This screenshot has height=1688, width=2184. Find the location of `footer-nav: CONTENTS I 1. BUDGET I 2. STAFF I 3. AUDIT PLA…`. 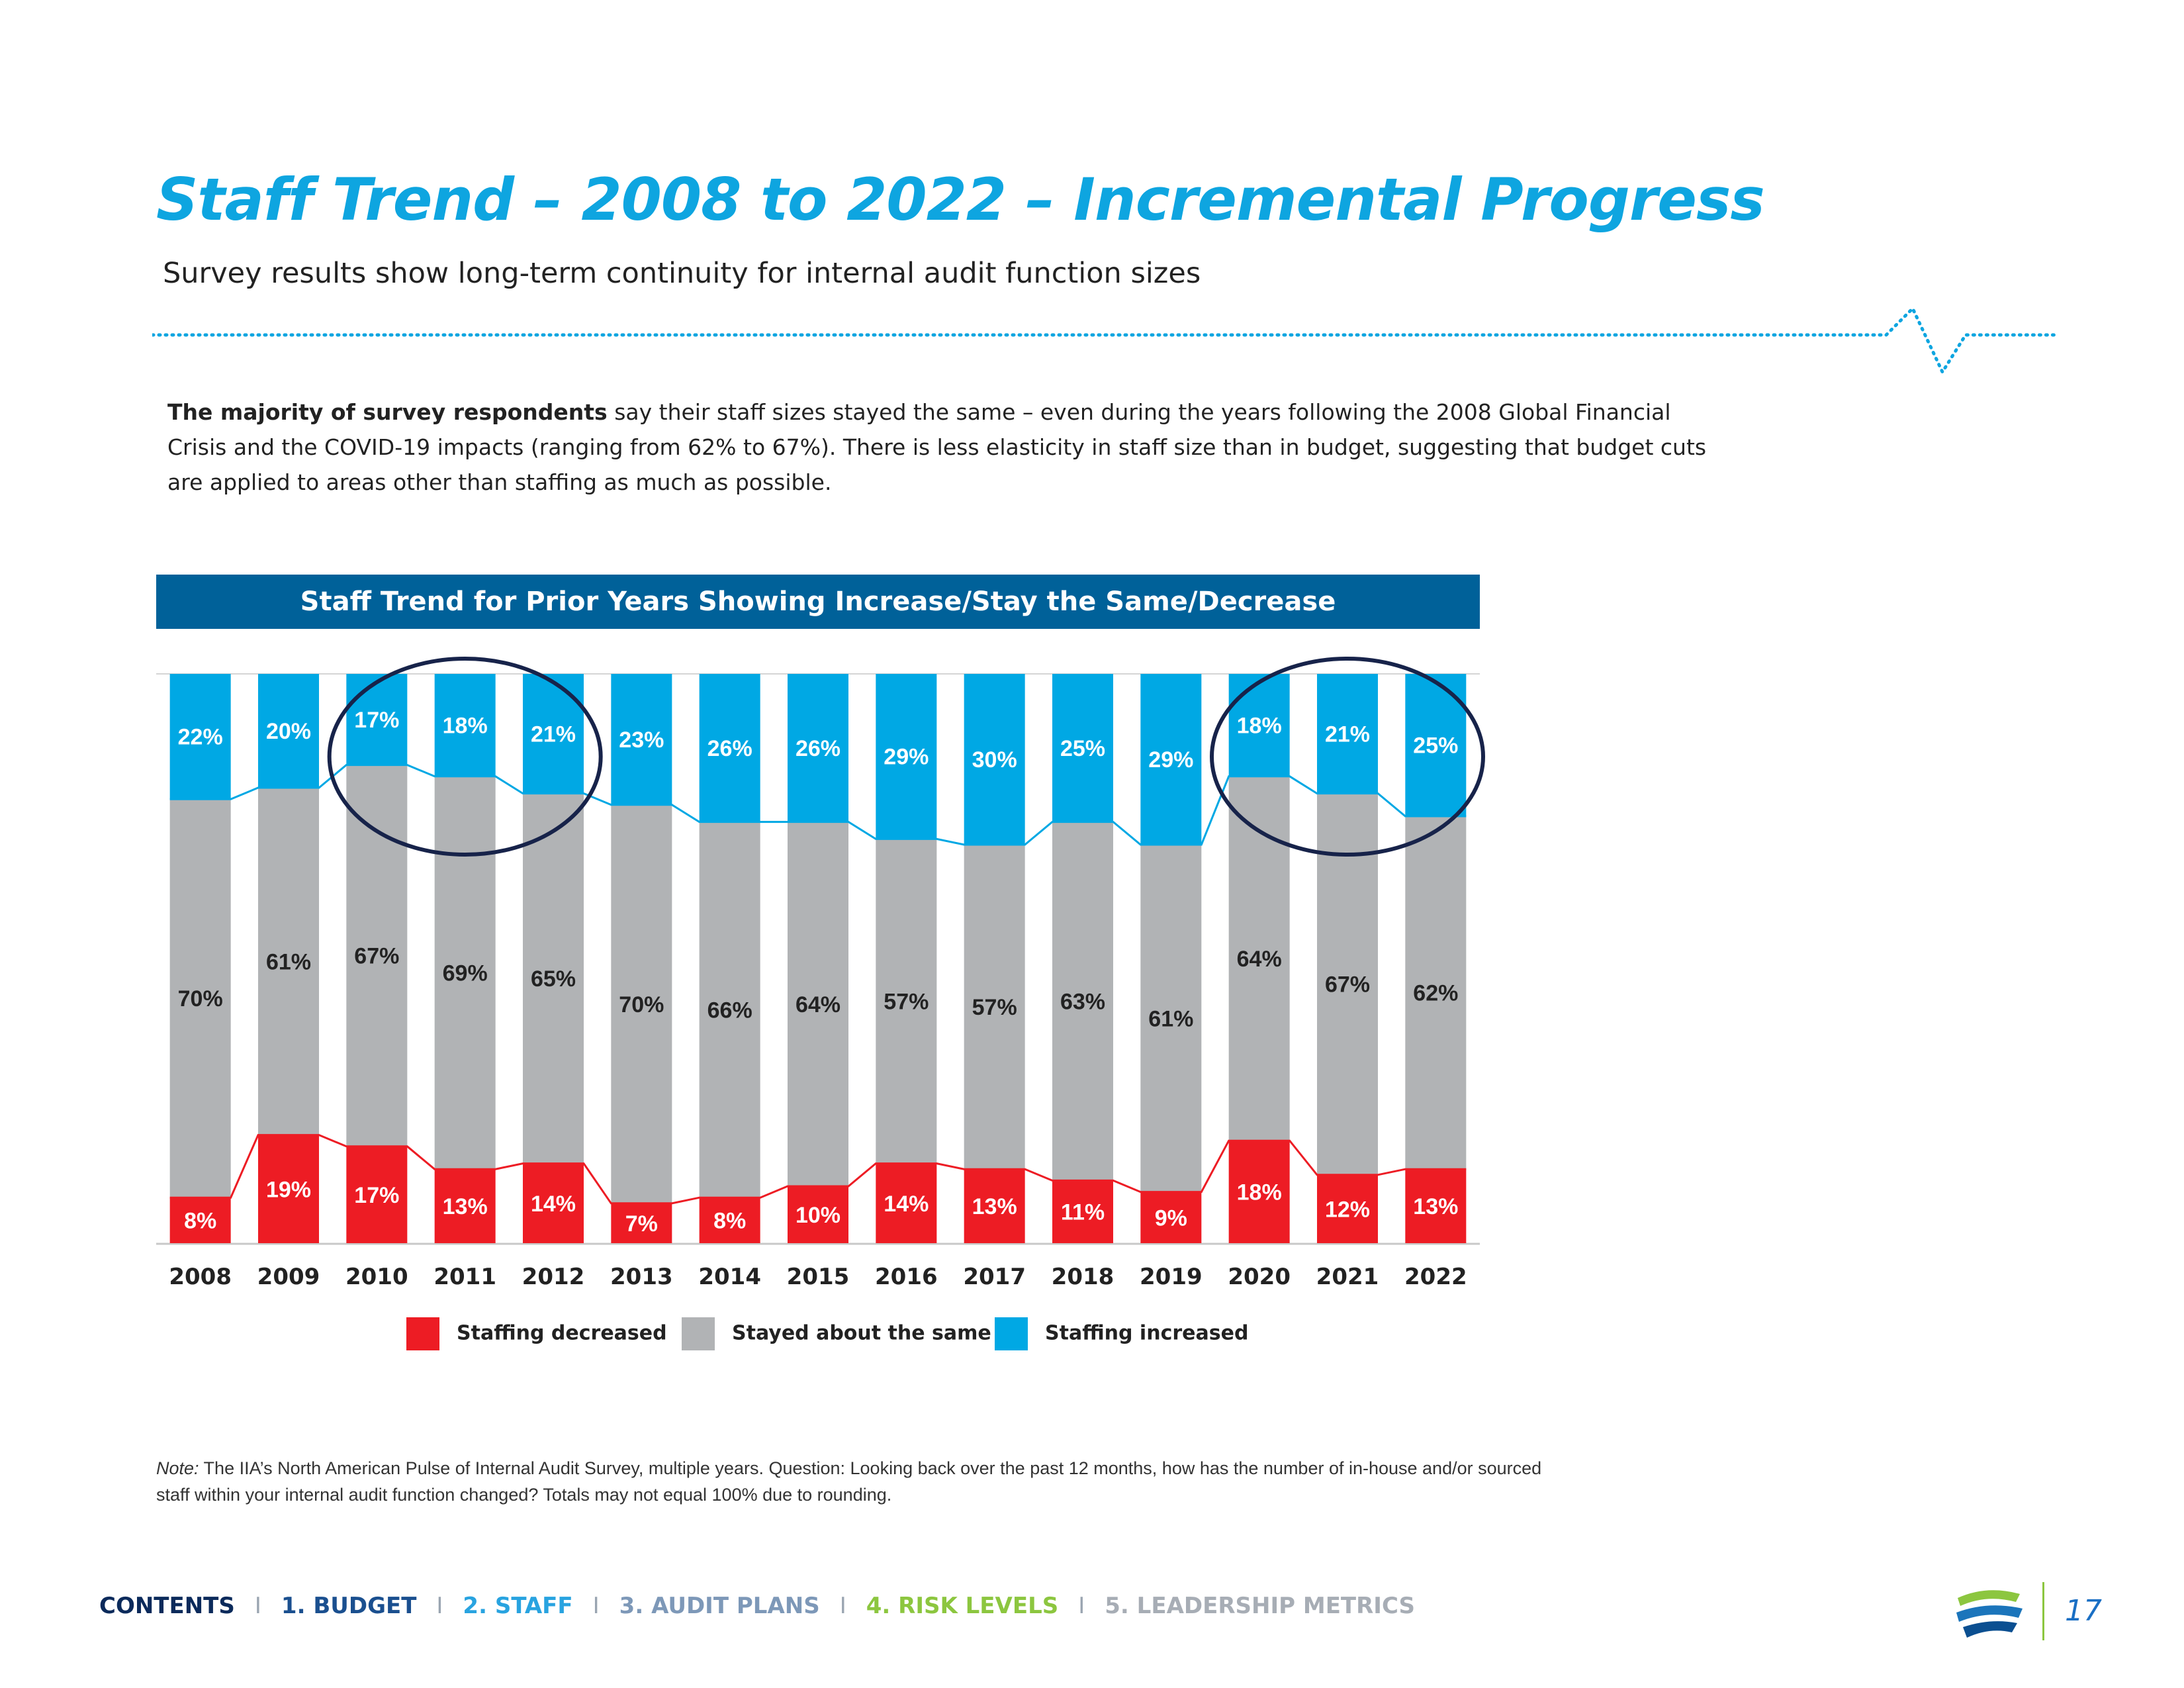

footer-nav: CONTENTS I 1. BUDGET I 2. STAFF I 3. AUDIT PLA… is located at coordinates (757, 1606).